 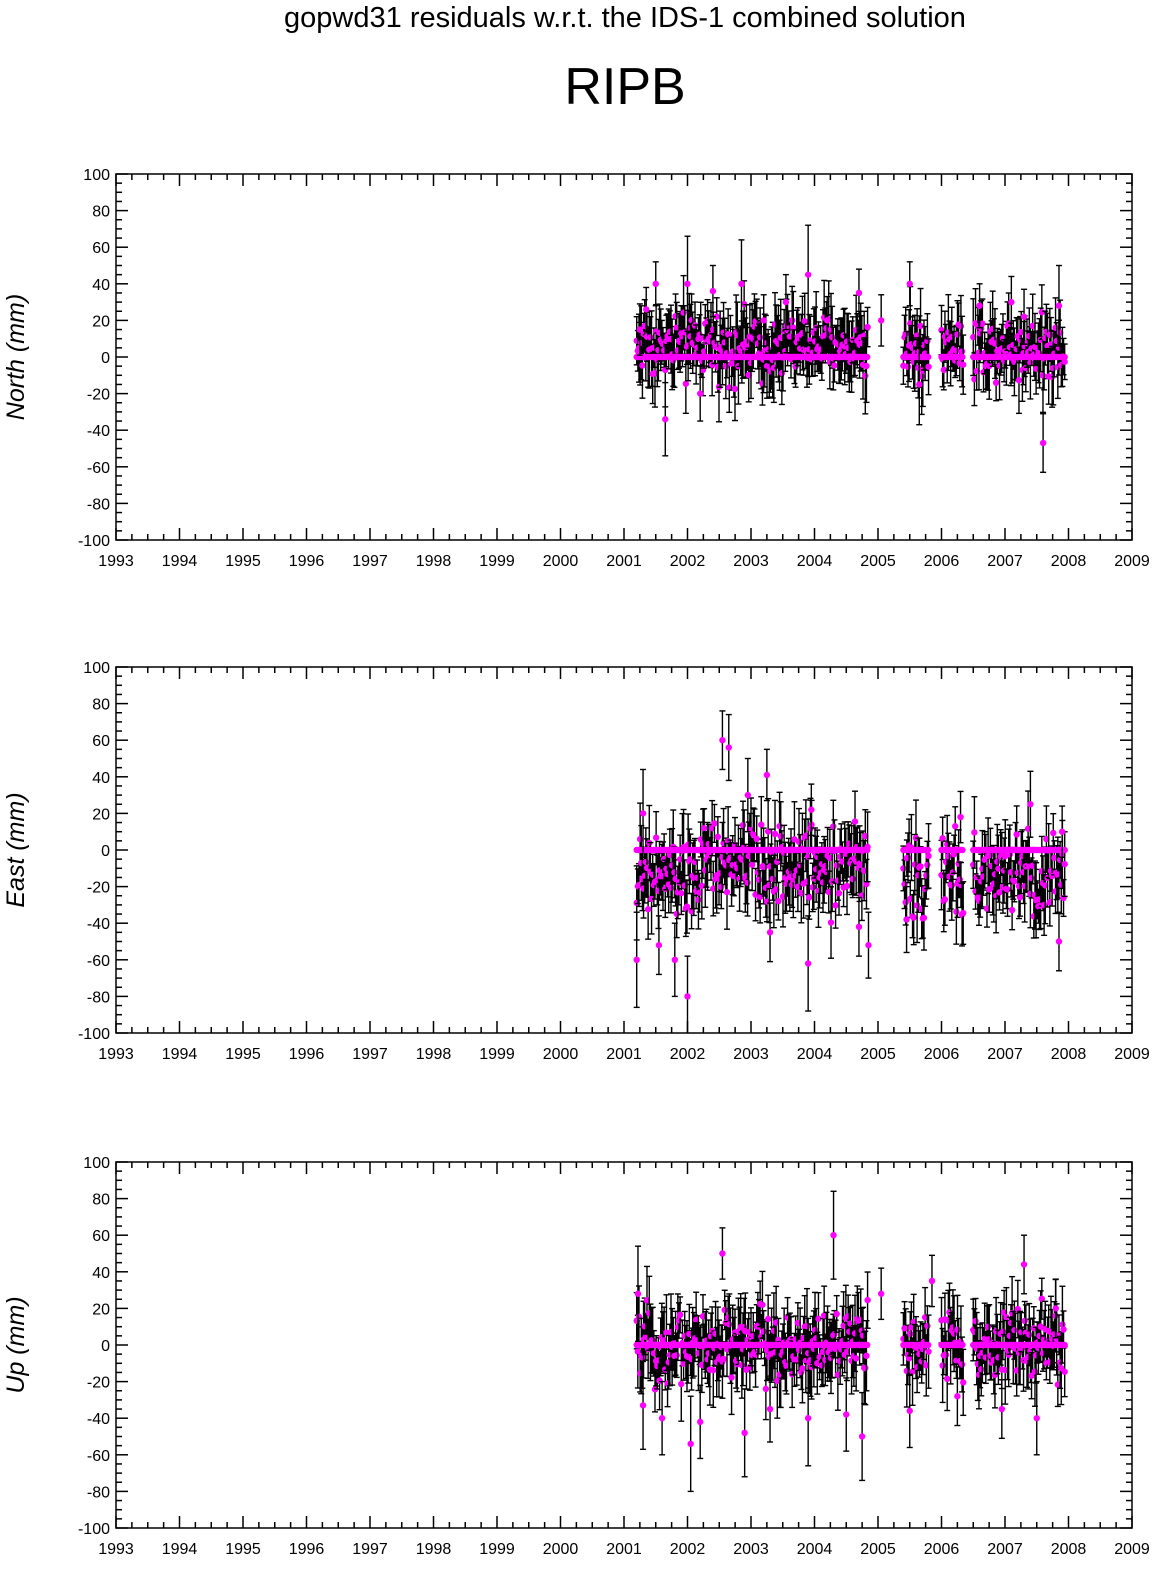 I want to click on y-tick-label: -40, so click(x=98, y=1419).